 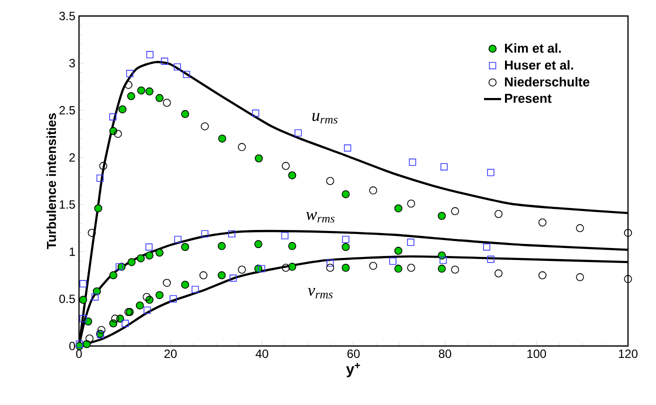 I want to click on x-tick-label: 40, so click(x=262, y=354).